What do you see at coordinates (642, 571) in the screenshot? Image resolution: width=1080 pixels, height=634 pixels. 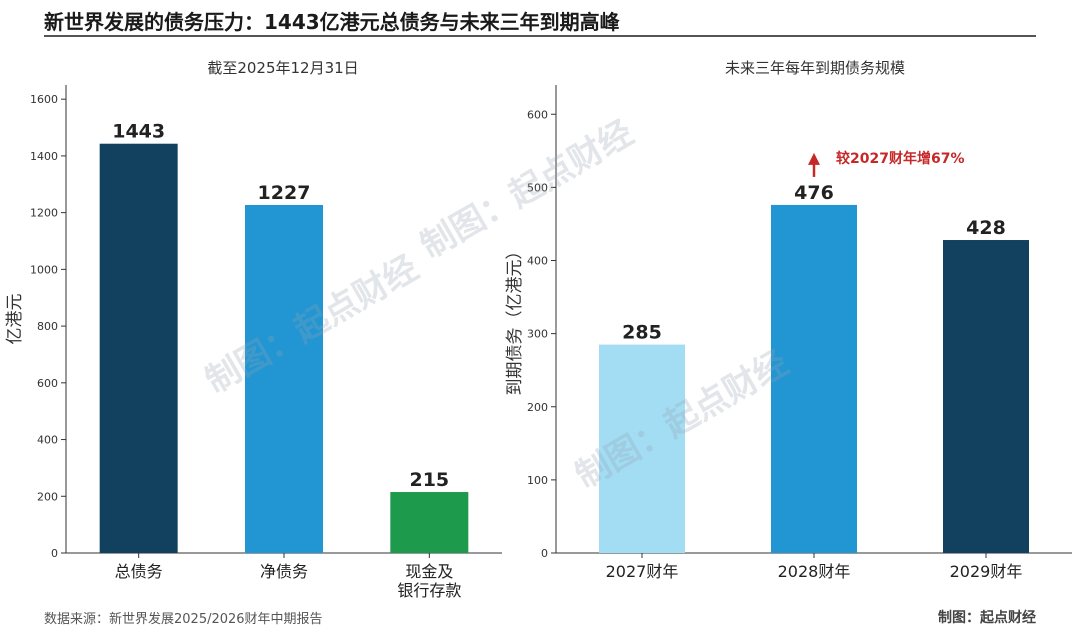 I see `x-tick-label: 2027财年` at bounding box center [642, 571].